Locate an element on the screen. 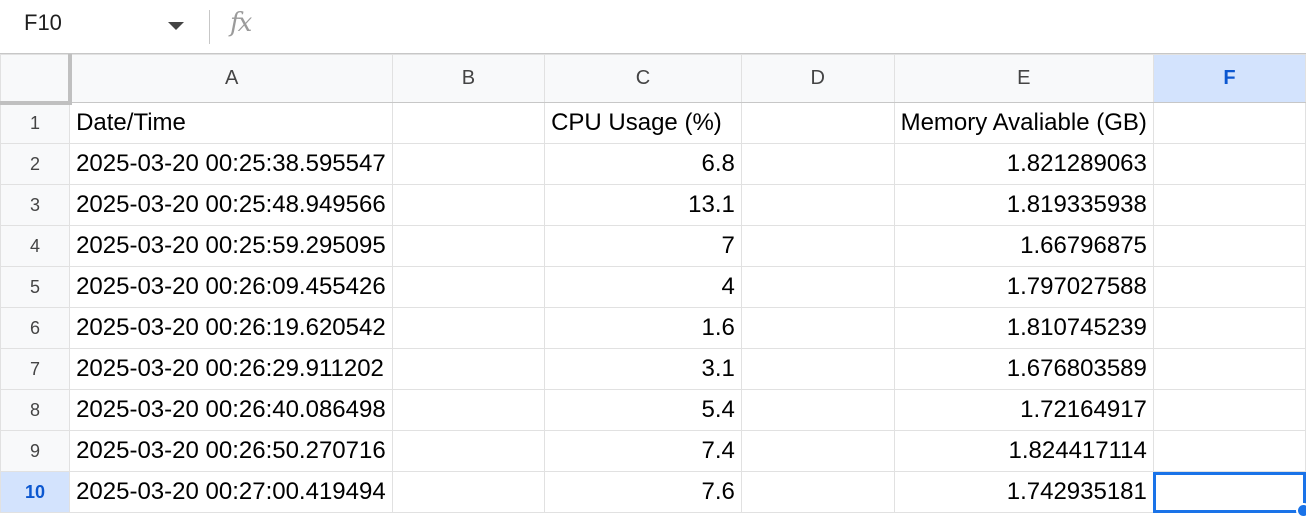  row-header-2: 2 is located at coordinates (35, 164).